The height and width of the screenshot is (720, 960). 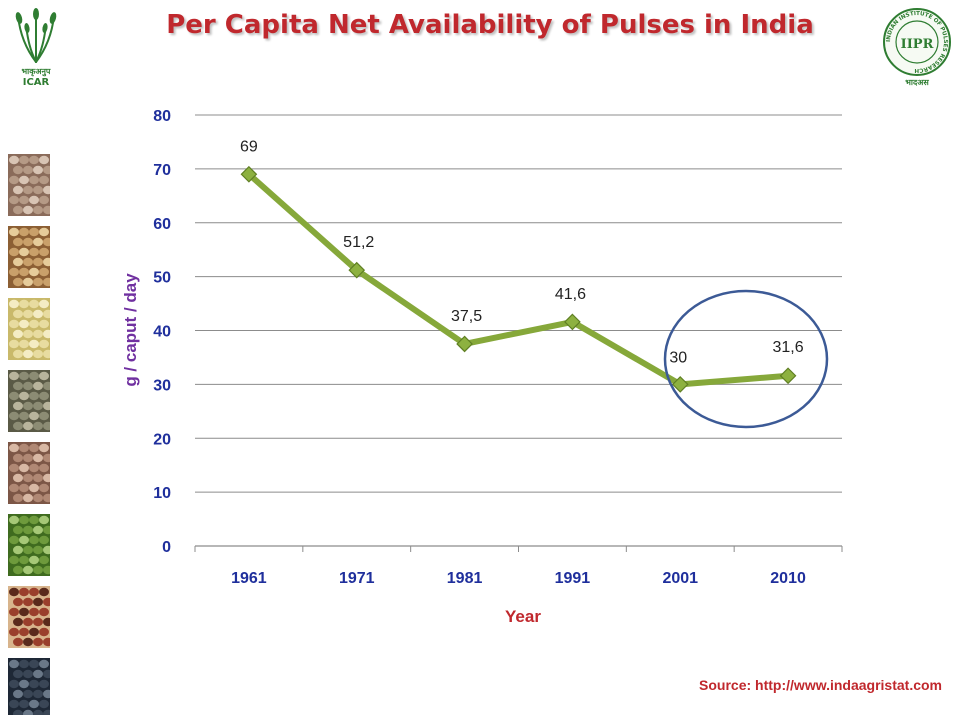 What do you see at coordinates (358, 242) in the screenshot?
I see `data-label: 51,2` at bounding box center [358, 242].